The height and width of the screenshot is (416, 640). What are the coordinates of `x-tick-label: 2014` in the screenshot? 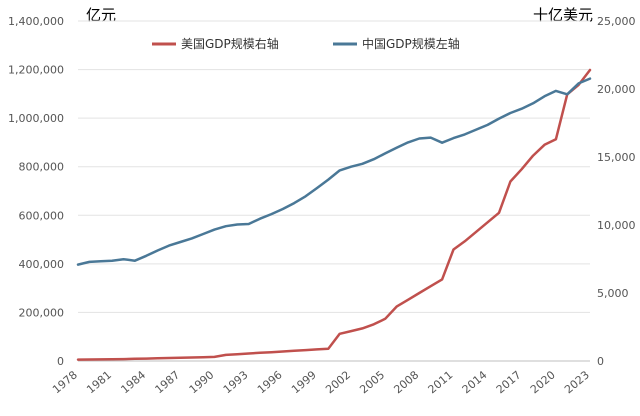 It's located at (475, 382).